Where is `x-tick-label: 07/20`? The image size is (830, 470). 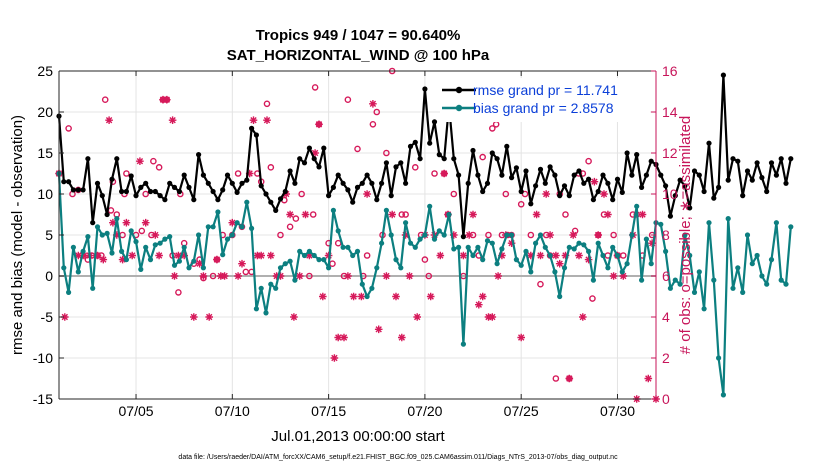
x-tick-label: 07/20 is located at coordinates (424, 411).